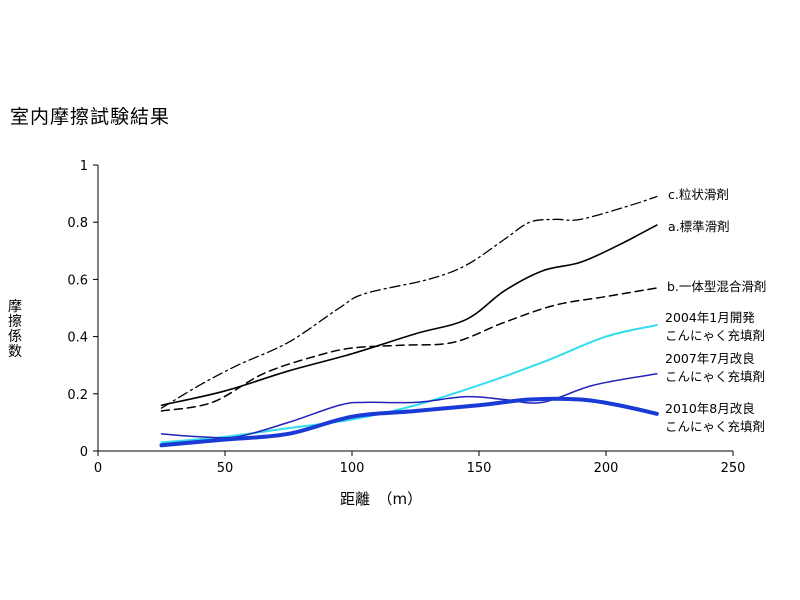 Image resolution: width=800 pixels, height=600 pixels. What do you see at coordinates (225, 468) in the screenshot?
I see `x-tick-label: 50` at bounding box center [225, 468].